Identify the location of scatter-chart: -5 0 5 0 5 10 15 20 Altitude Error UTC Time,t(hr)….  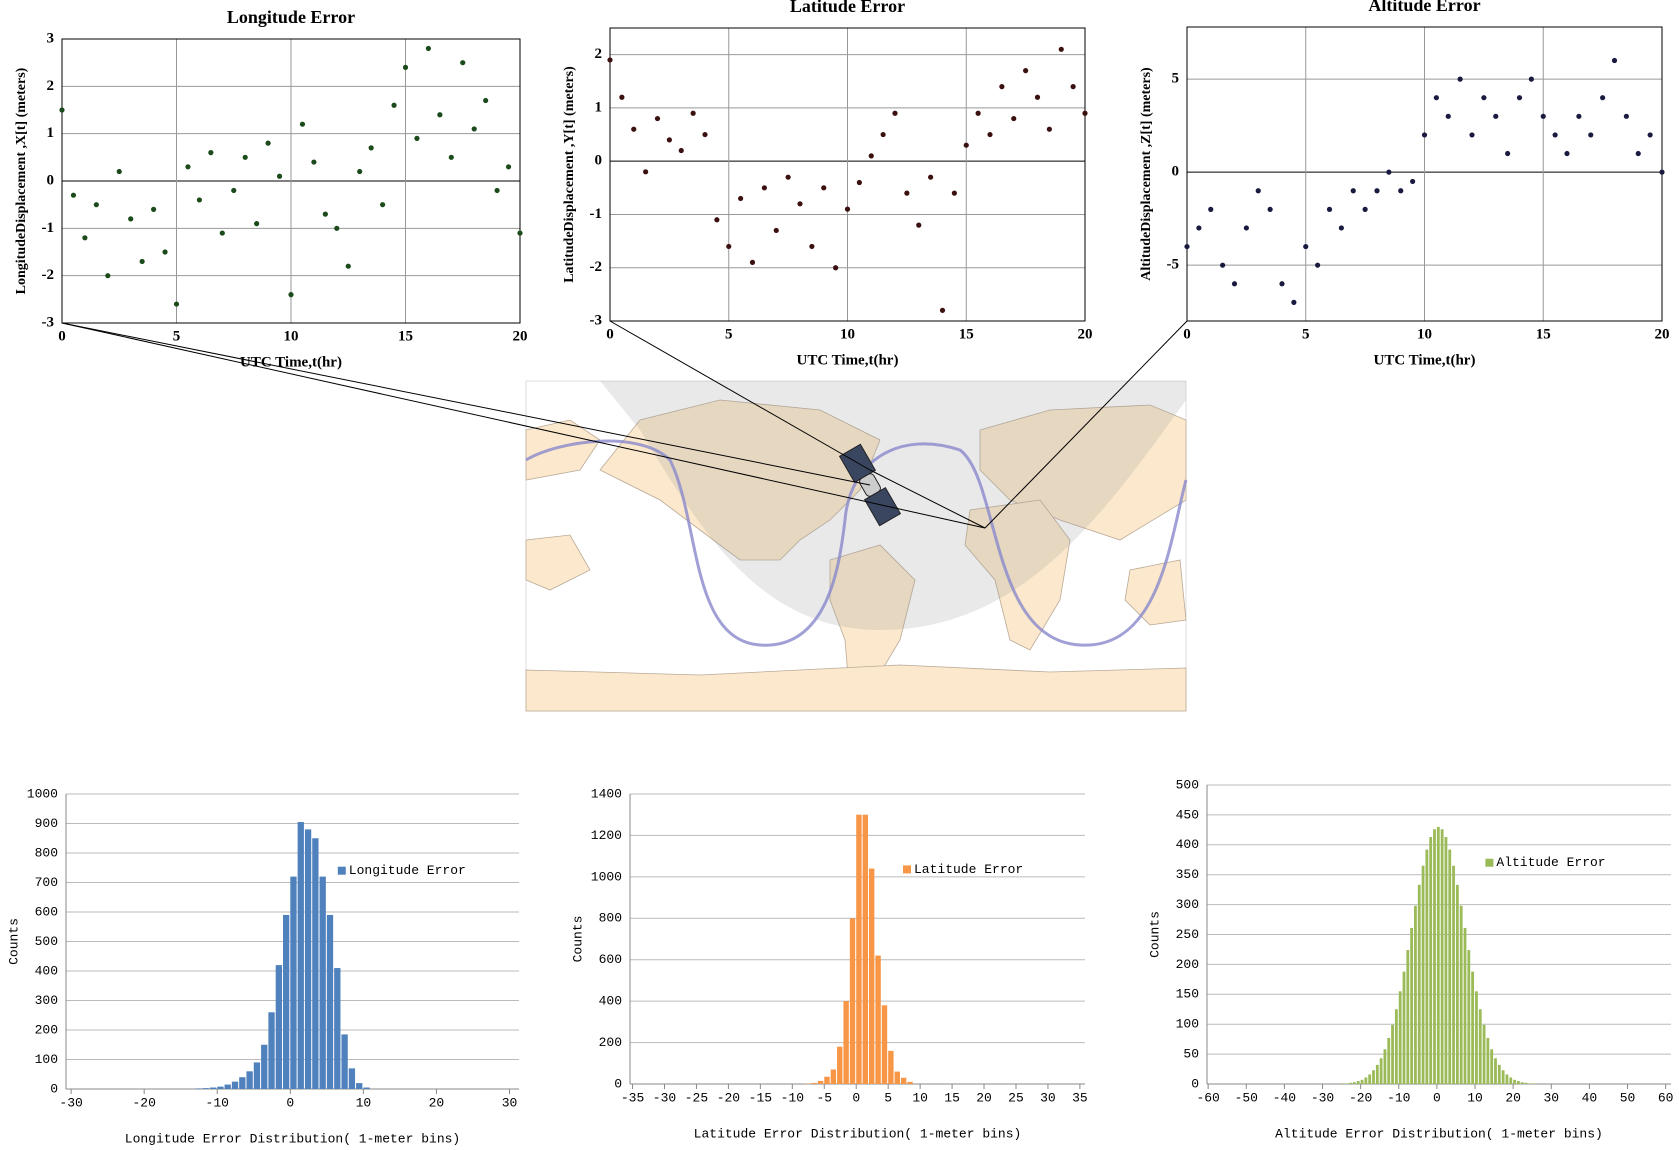
(1404, 184).